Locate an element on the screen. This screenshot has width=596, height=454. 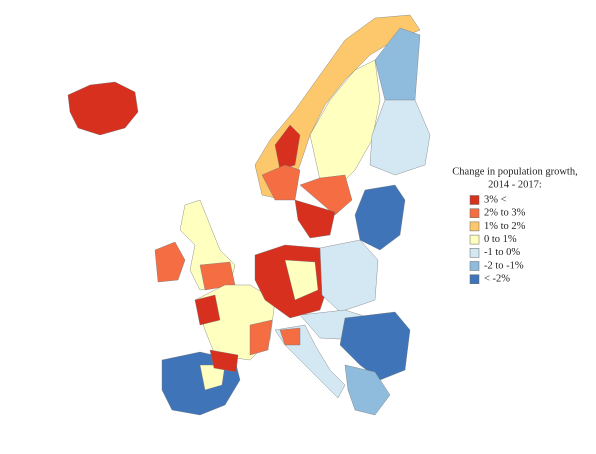
legend-label: 2% to 3% is located at coordinates (505, 213).